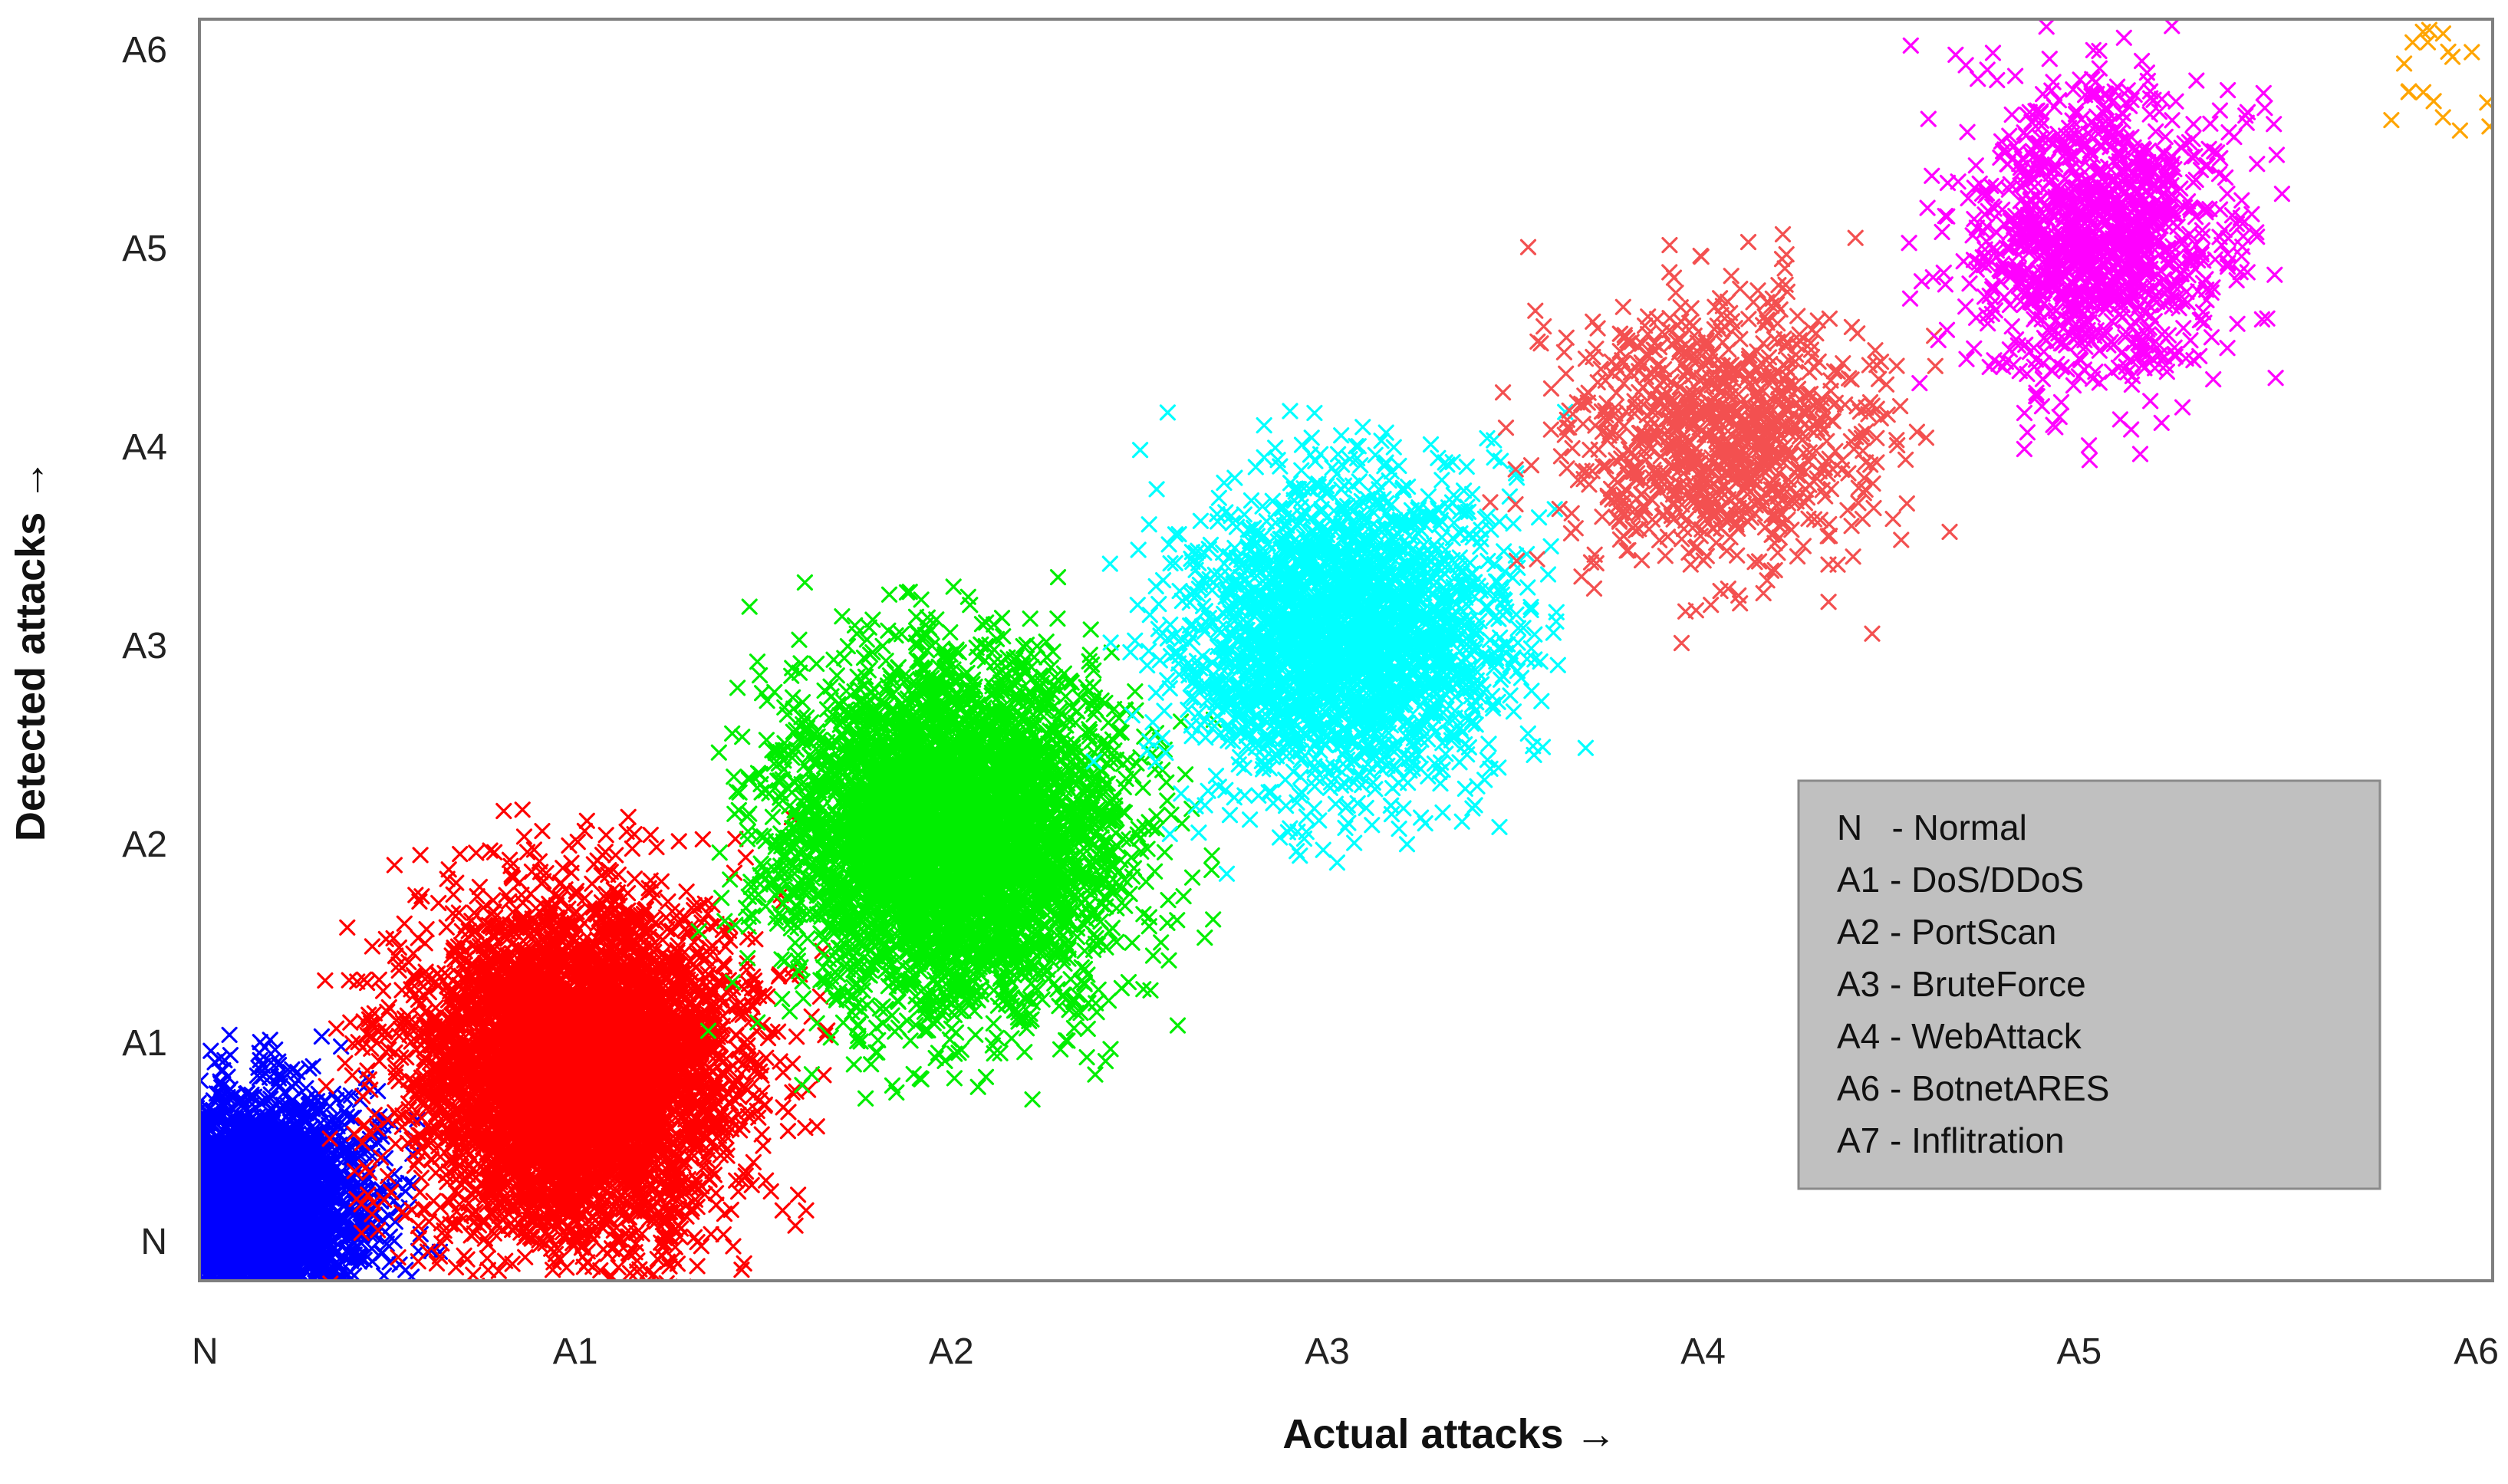 The height and width of the screenshot is (1484, 2508). I want to click on y-tick-label: N, so click(153, 1242).